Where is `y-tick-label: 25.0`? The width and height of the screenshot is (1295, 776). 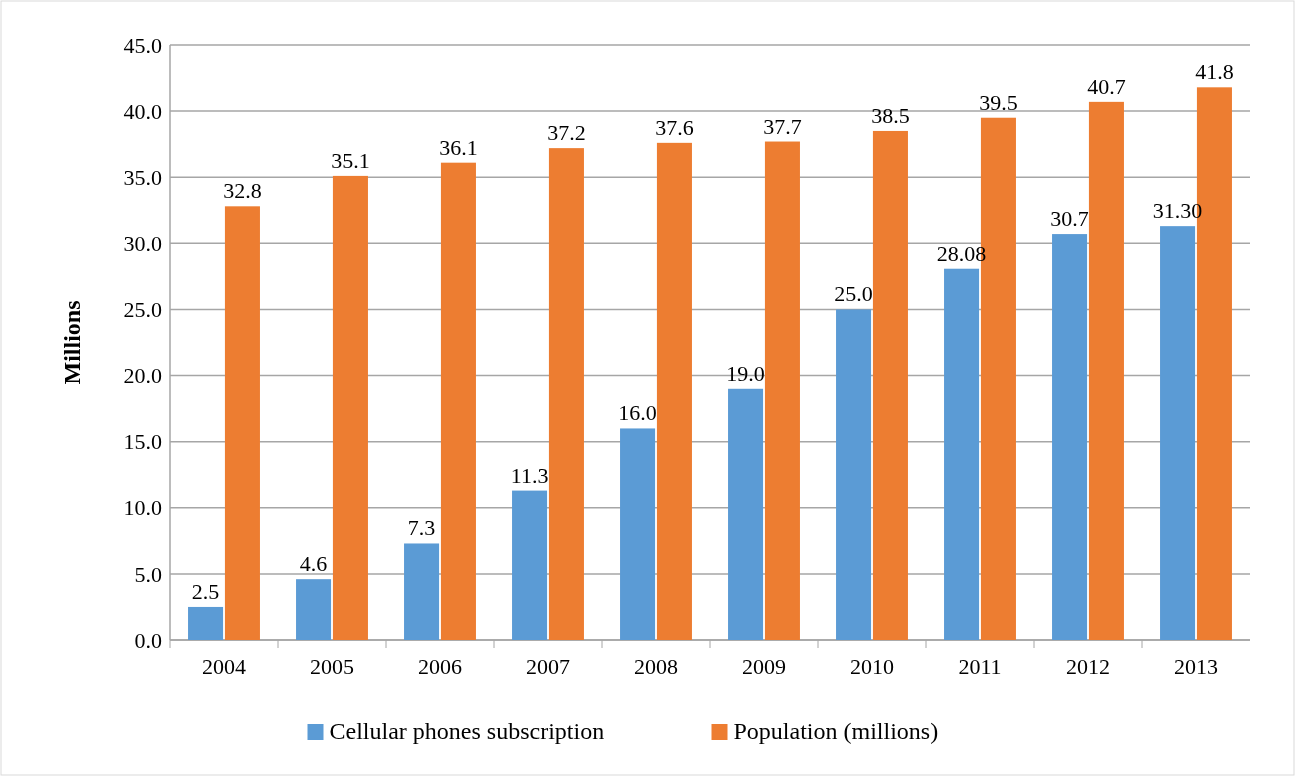 y-tick-label: 25.0 is located at coordinates (142, 310).